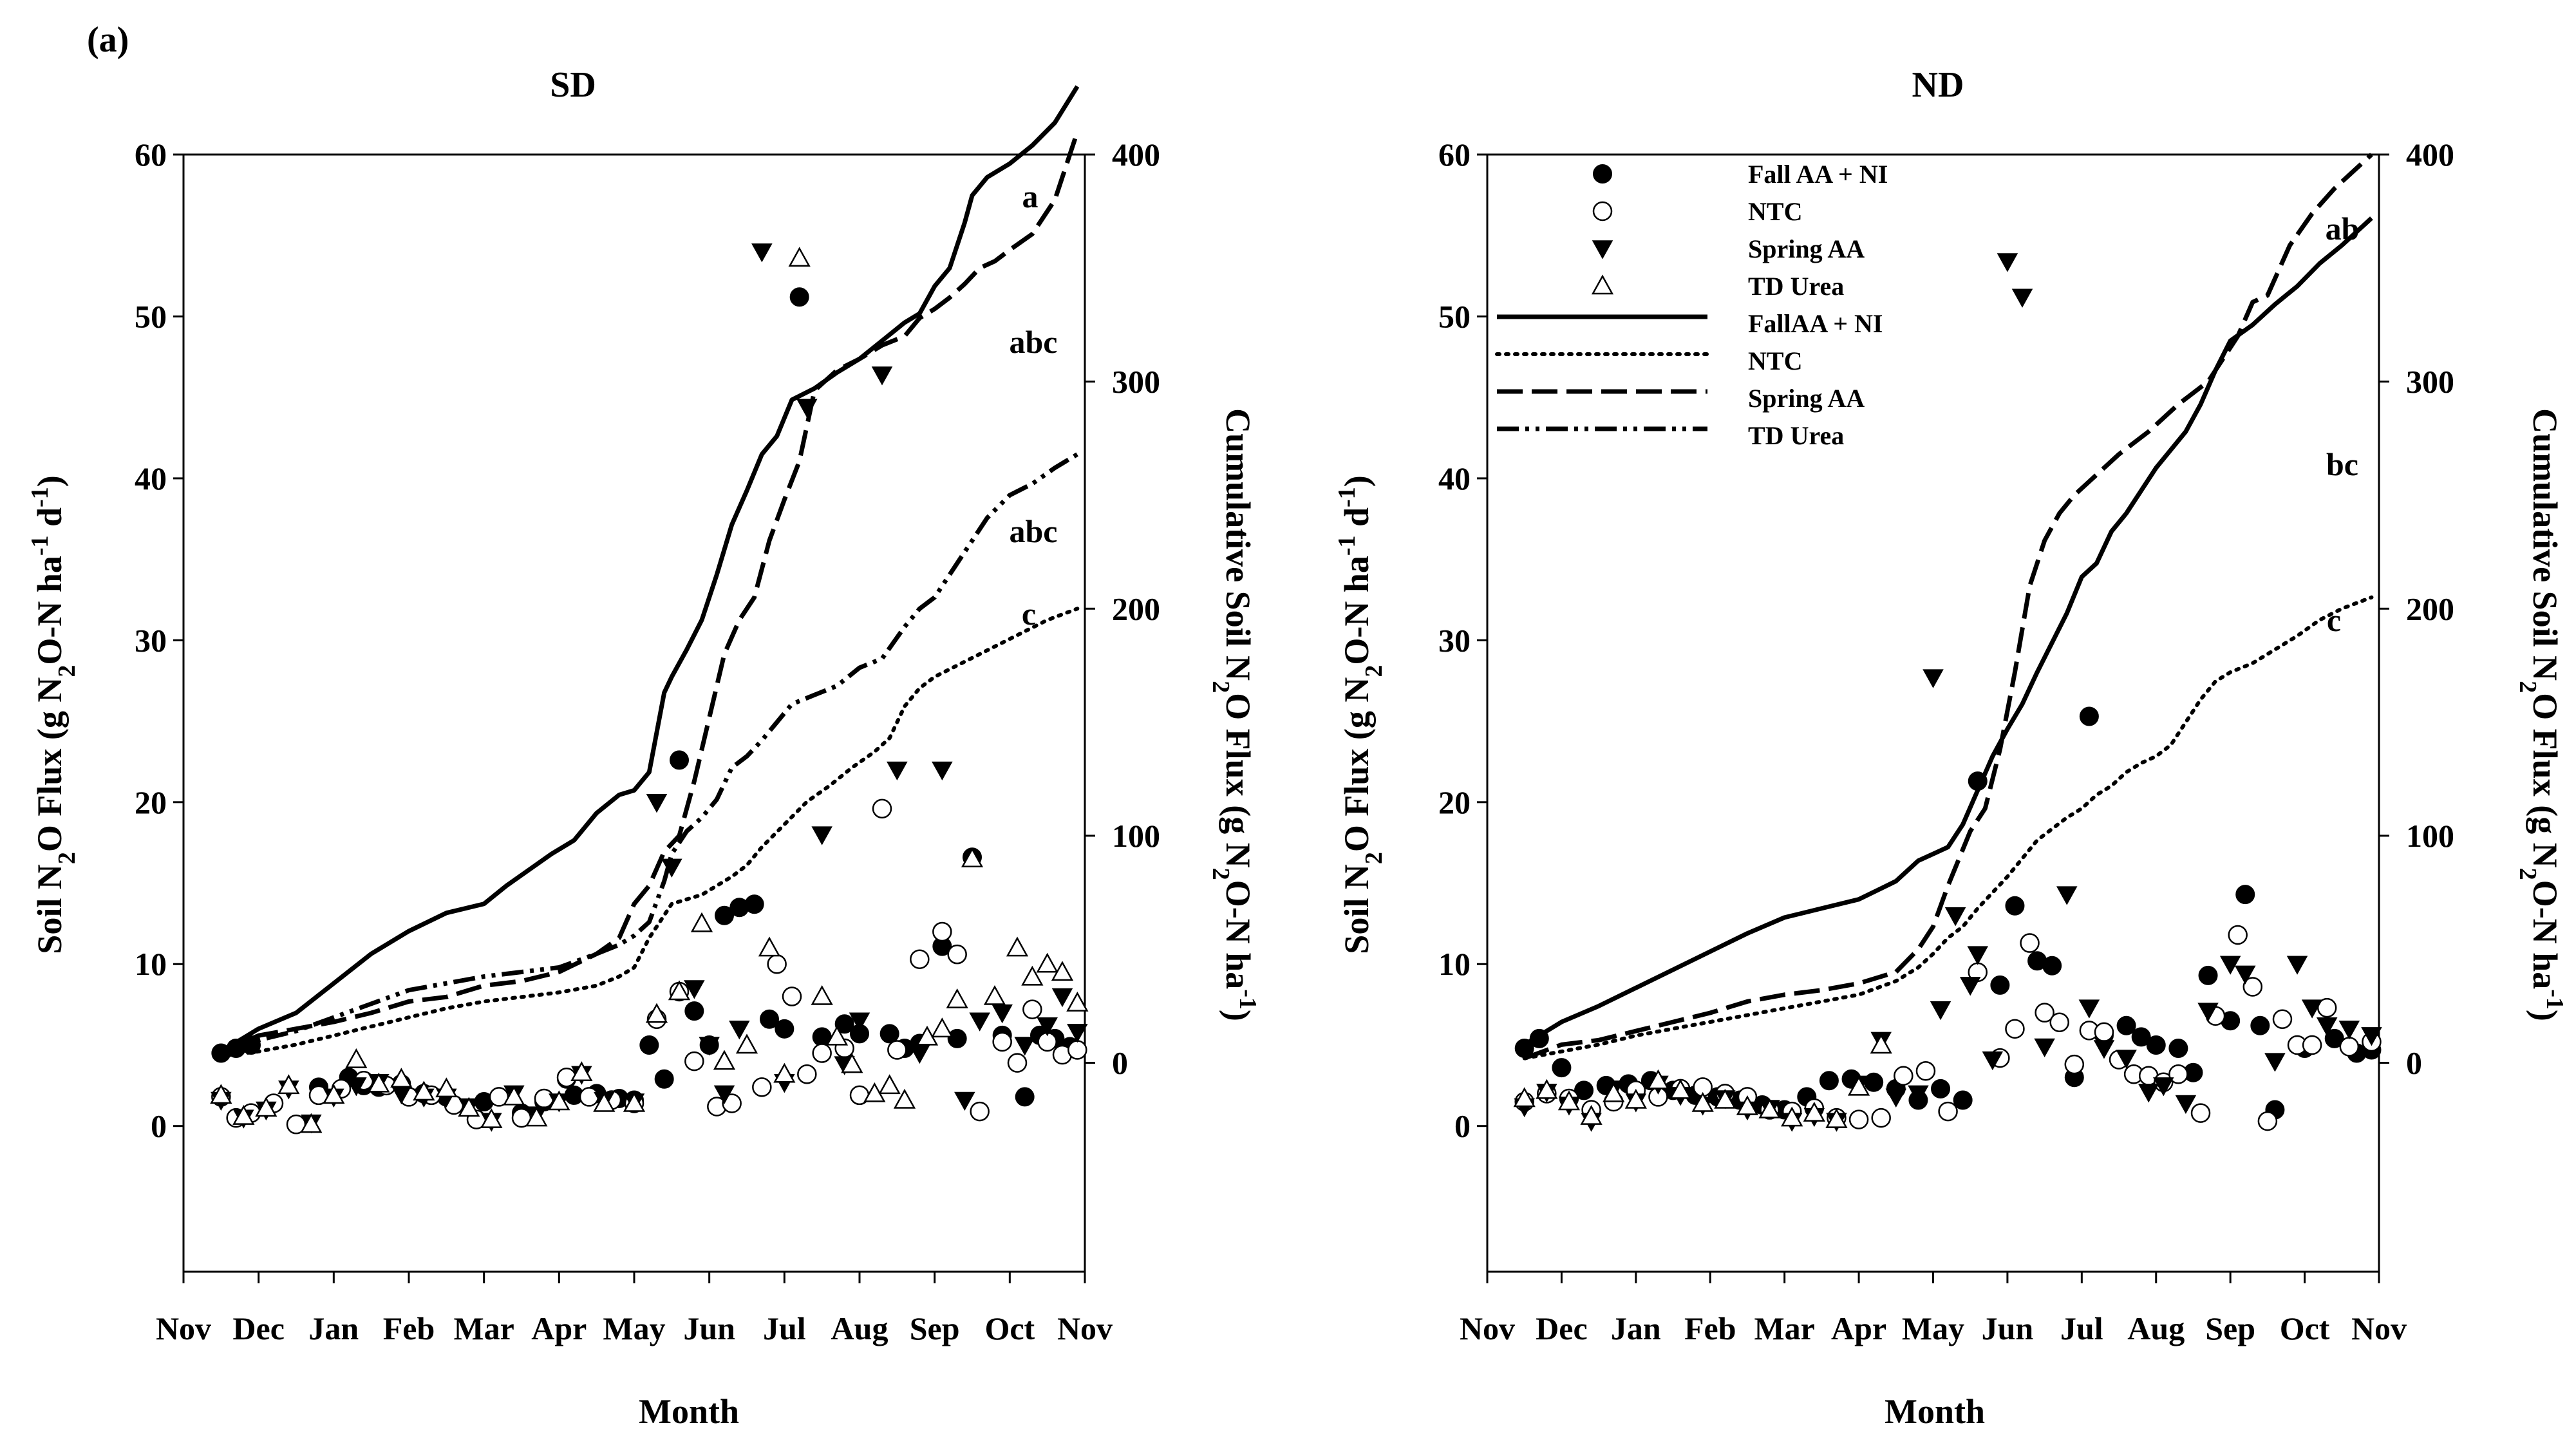 The height and width of the screenshot is (1443, 2576). I want to click on legend-label: Spring AA, so click(1806, 398).